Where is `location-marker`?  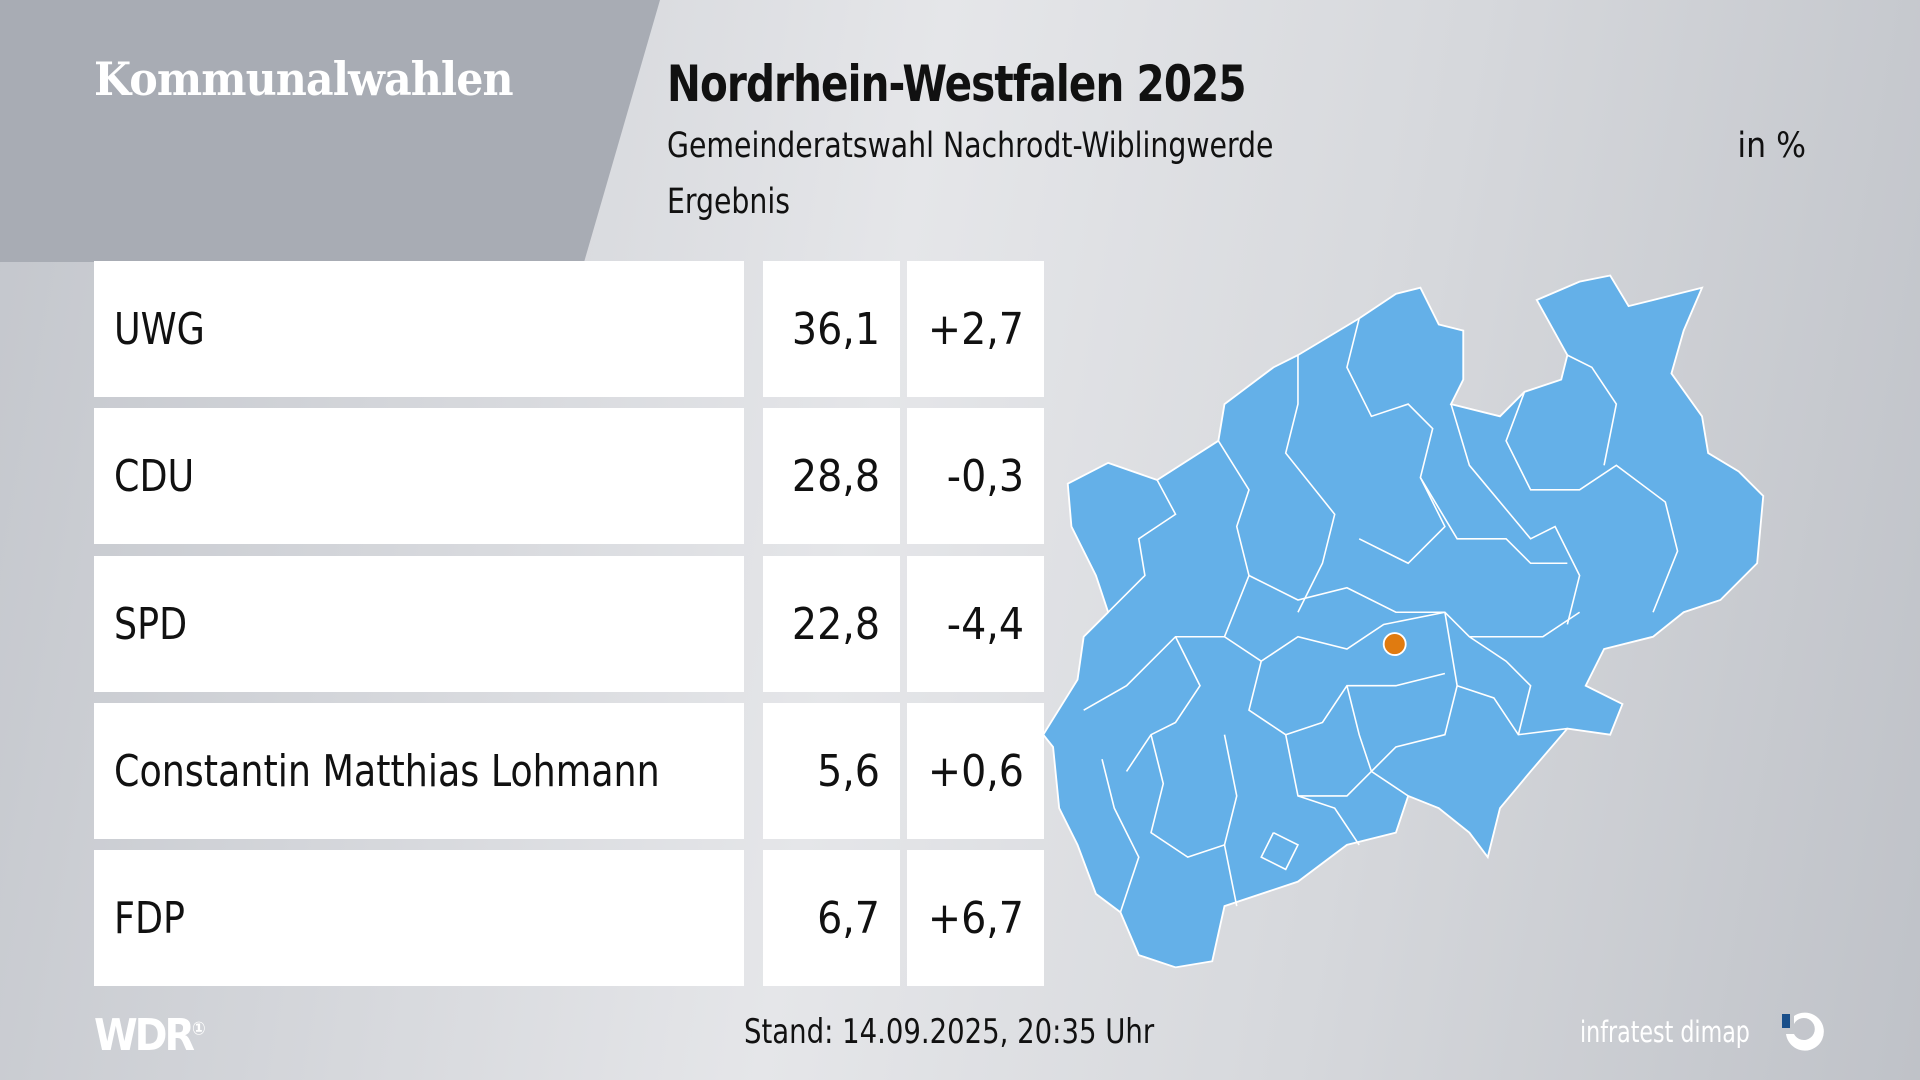
location-marker is located at coordinates (1394, 644).